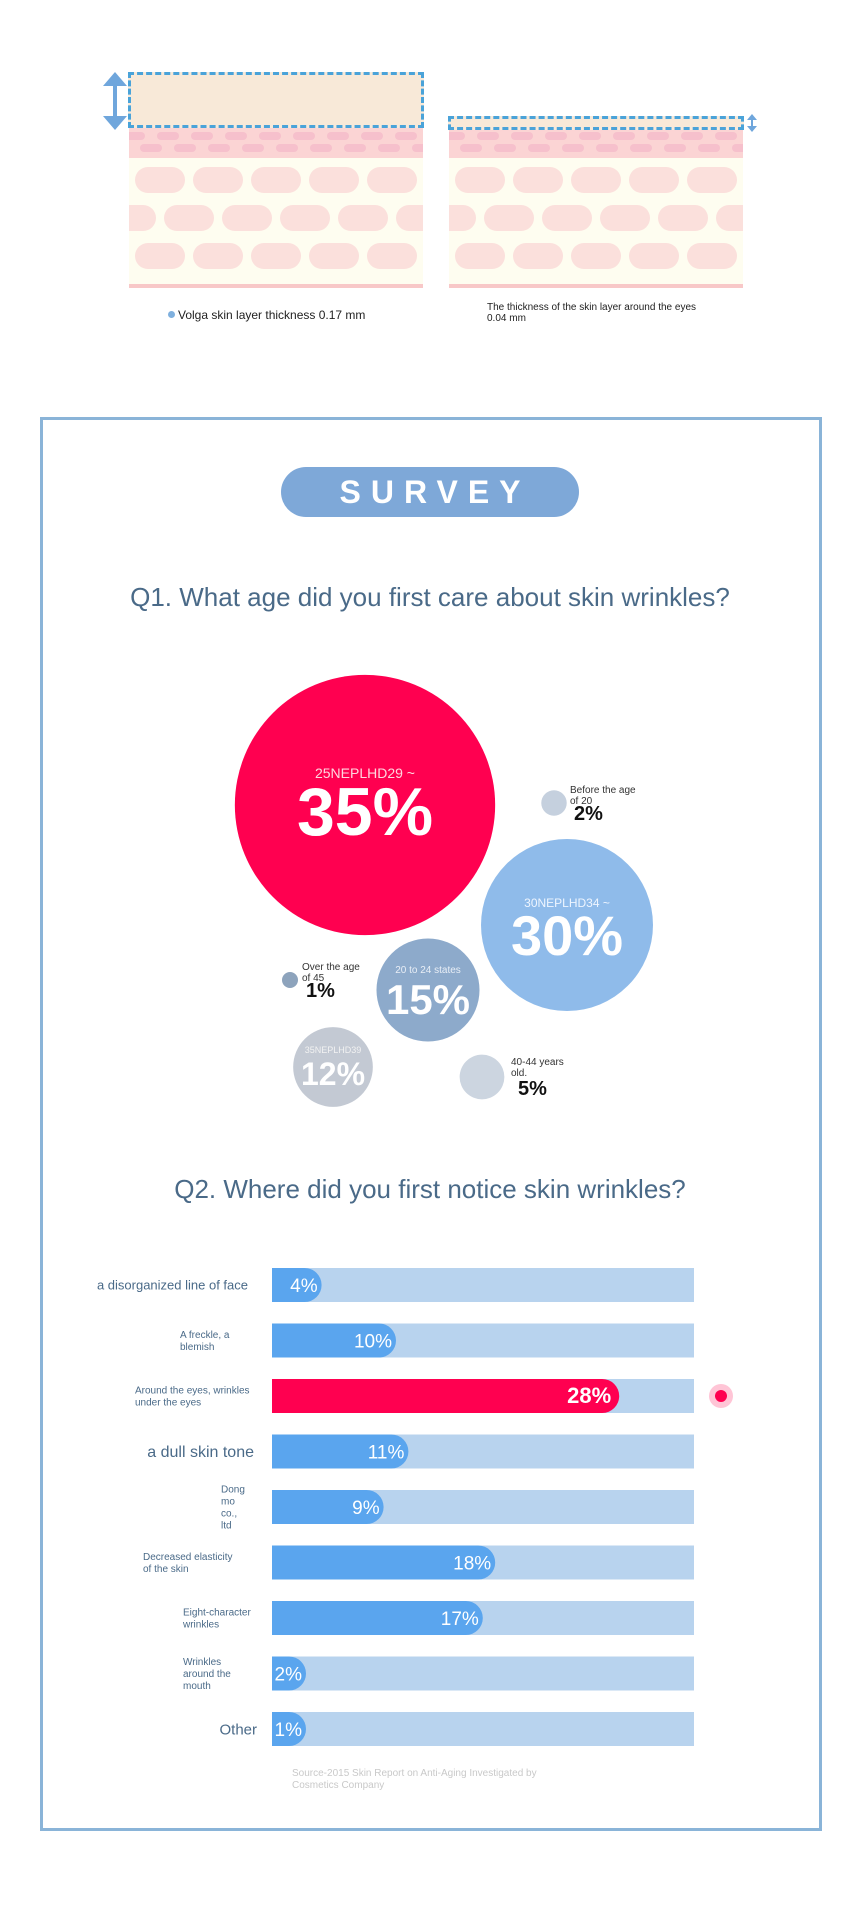 Image resolution: width=860 pixels, height=1905 pixels. I want to click on bar-category-label: Around the eyes, wrinkles under the eyes, so click(192, 1397).